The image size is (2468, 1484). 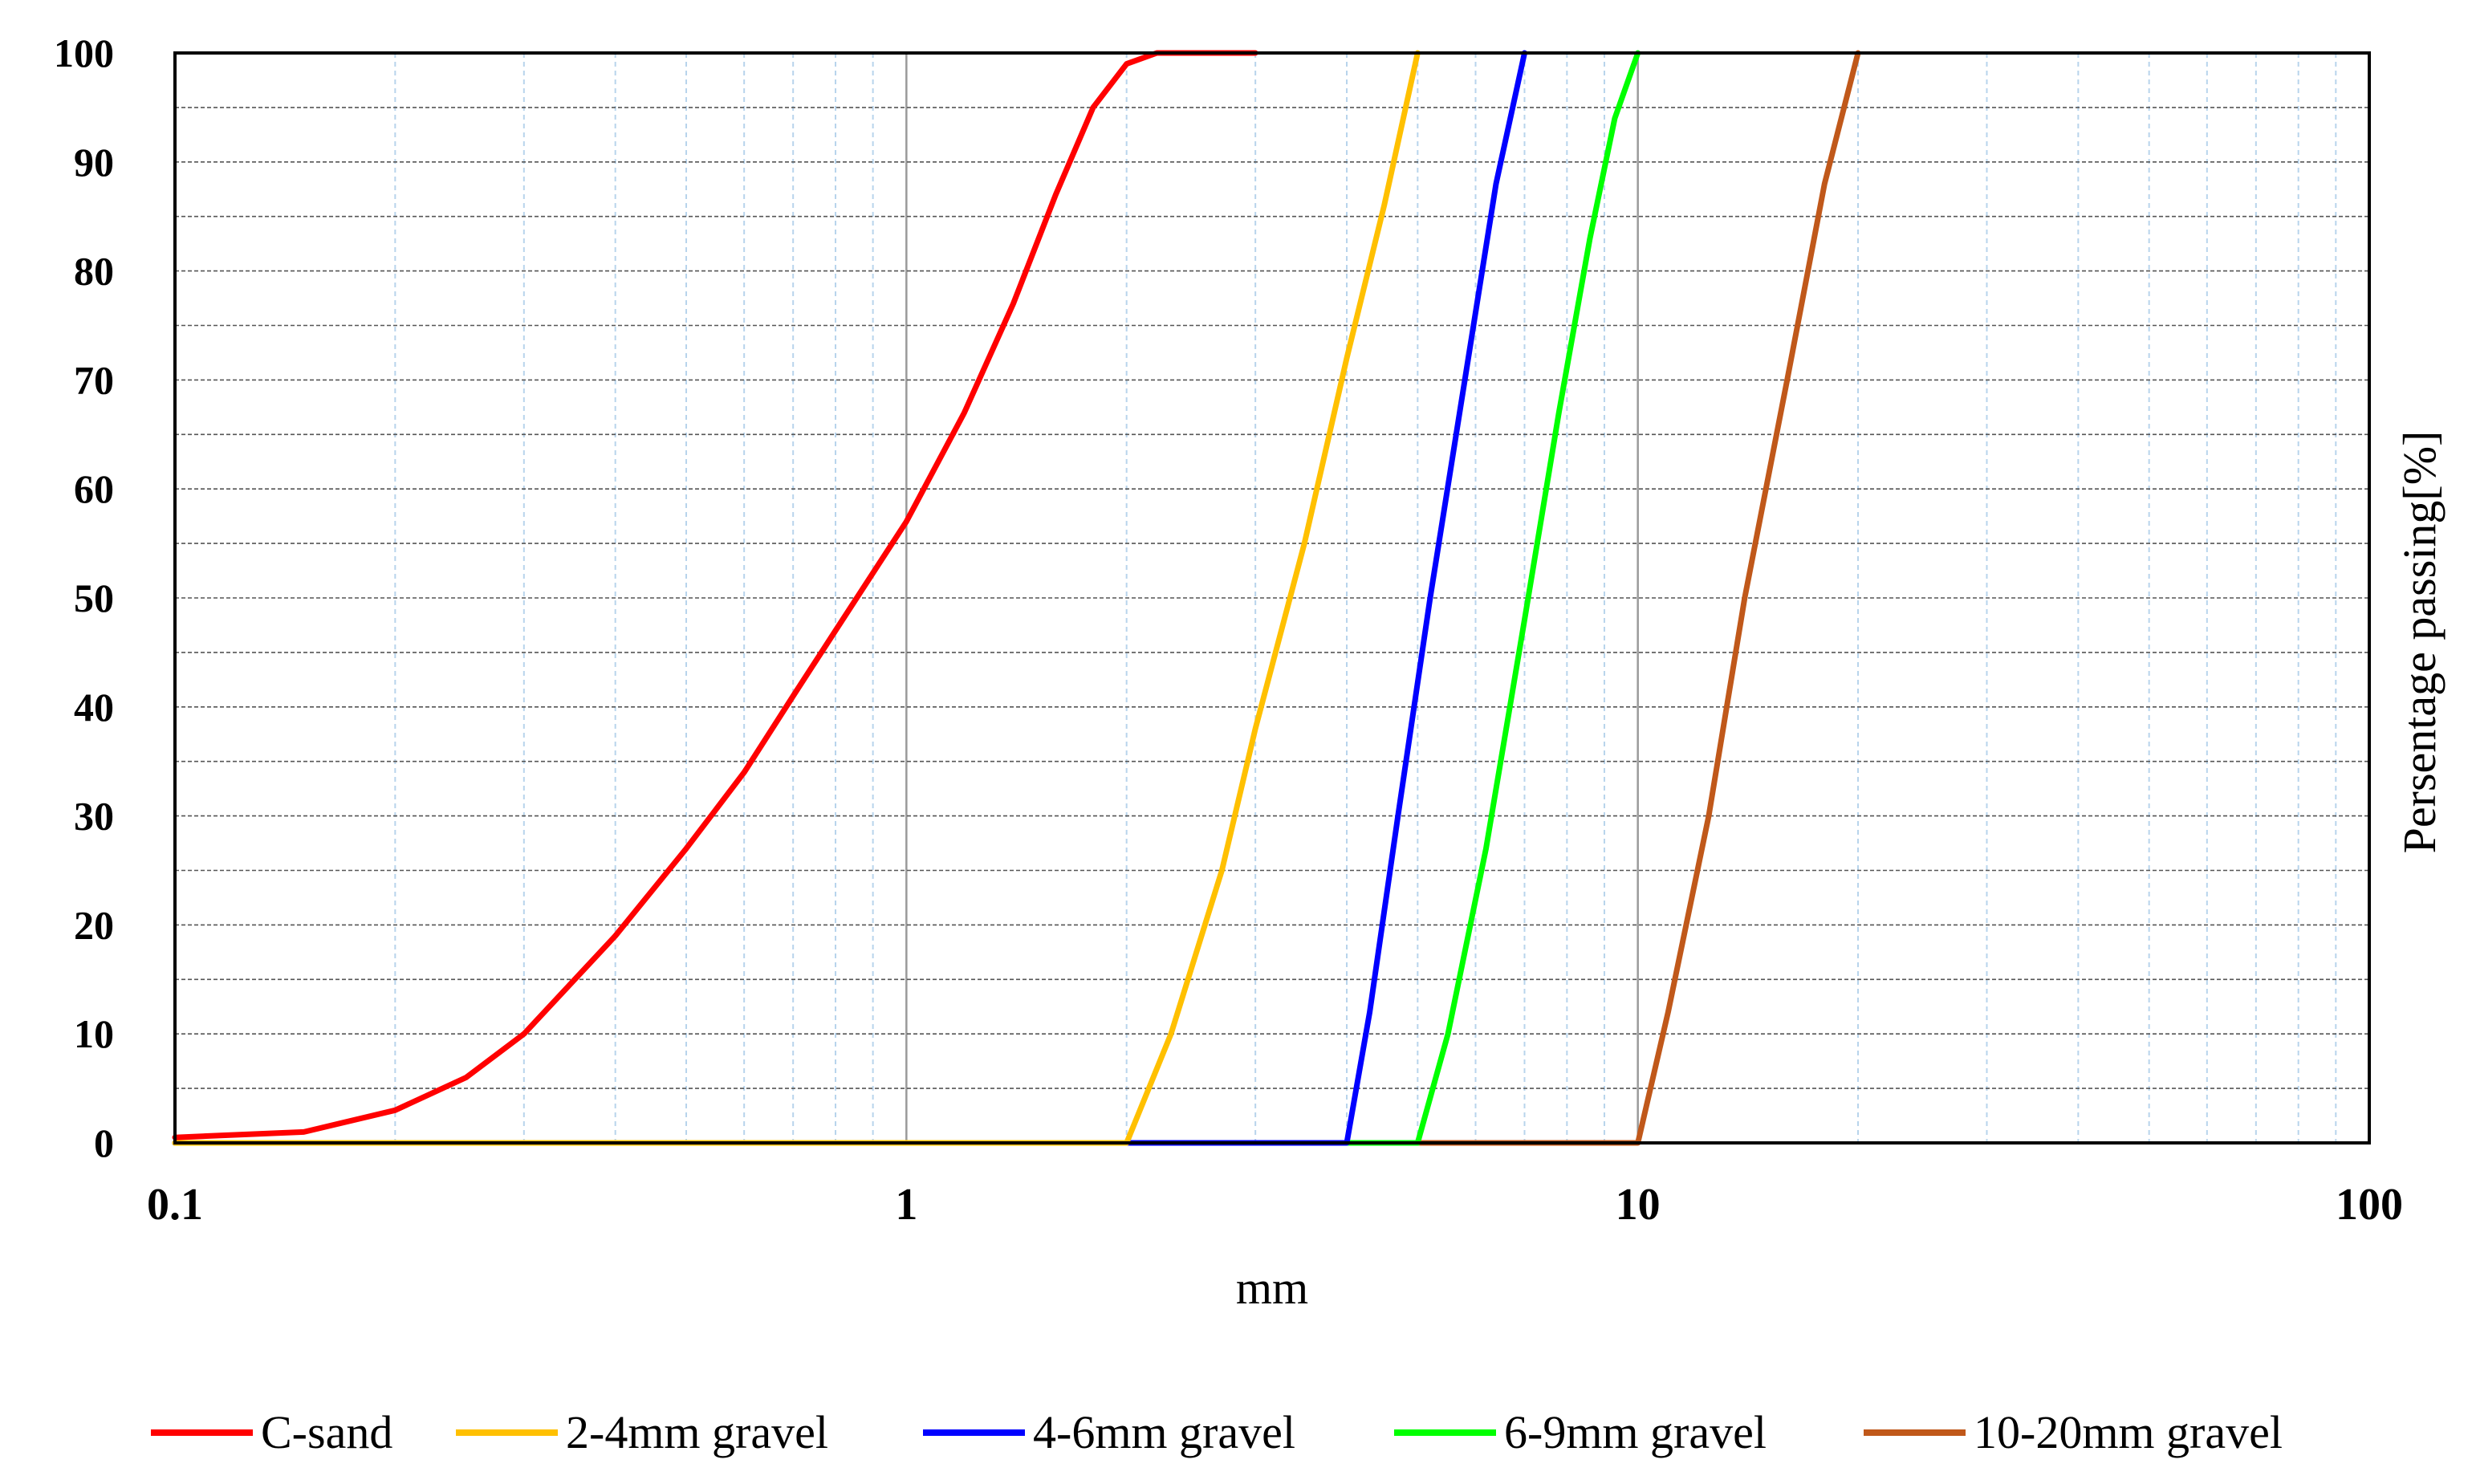 What do you see at coordinates (697, 1432) in the screenshot?
I see `legend-label: 2-4mm gravel` at bounding box center [697, 1432].